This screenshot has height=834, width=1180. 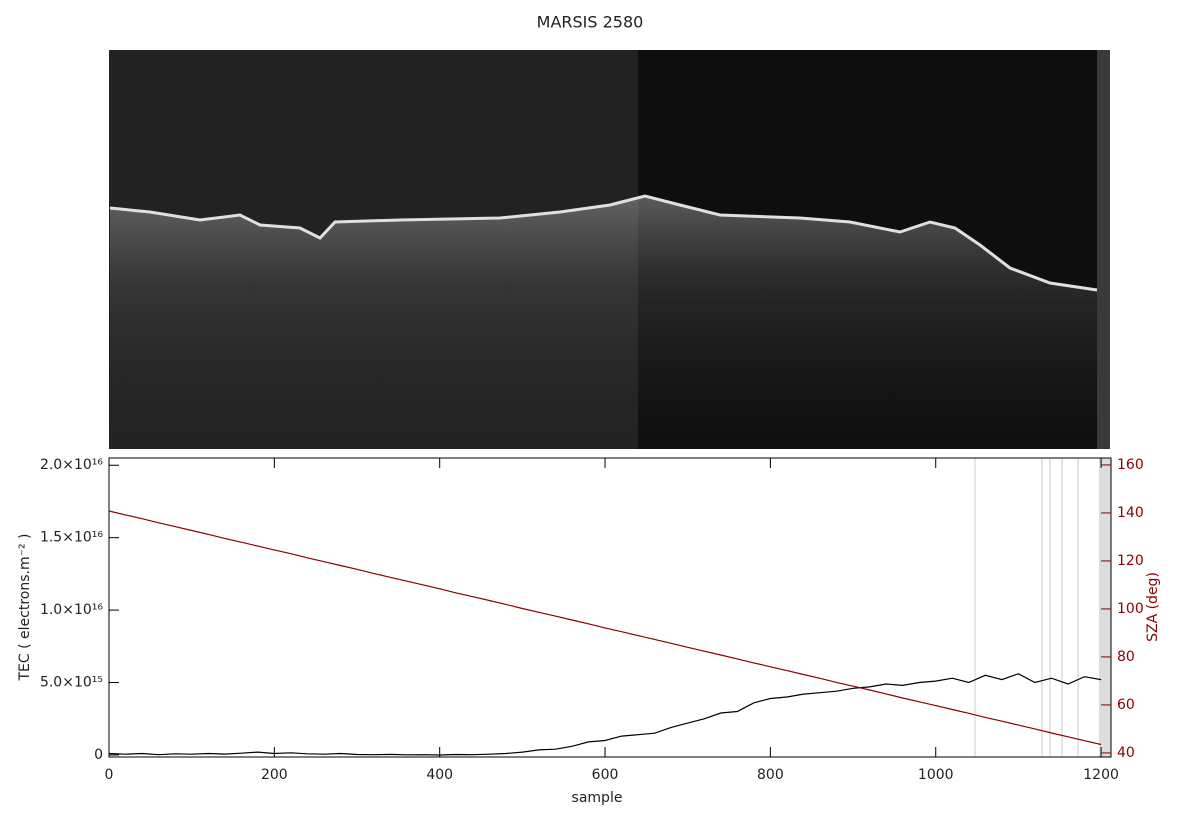 I want to click on y2-axis-label: SZA (deg), so click(x=1153, y=607).